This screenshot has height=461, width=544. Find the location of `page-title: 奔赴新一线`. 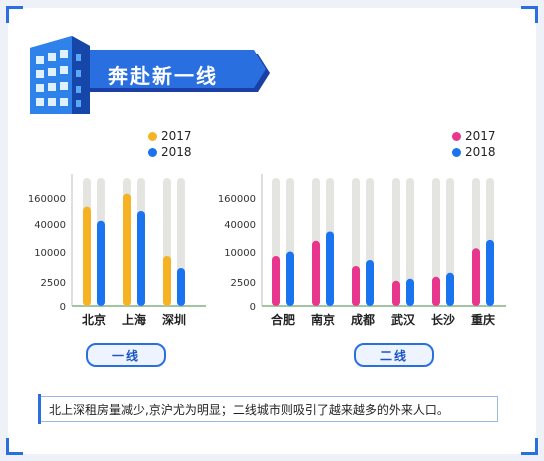

page-title: 奔赴新一线 is located at coordinates (163, 76).